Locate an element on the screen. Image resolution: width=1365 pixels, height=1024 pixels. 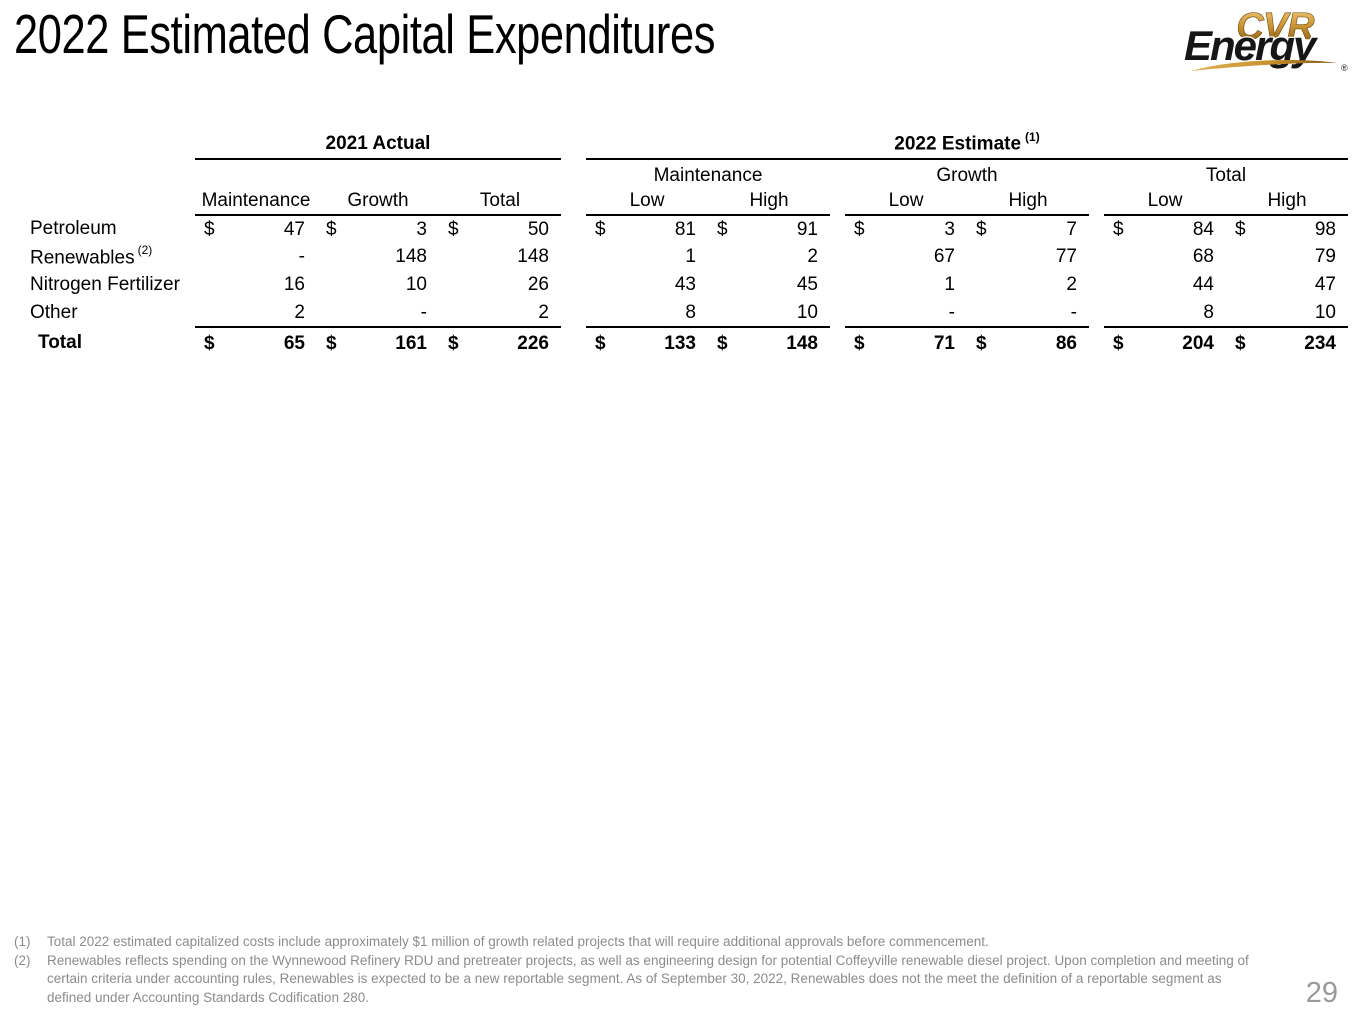
value-cell: $161 is located at coordinates (378, 342).